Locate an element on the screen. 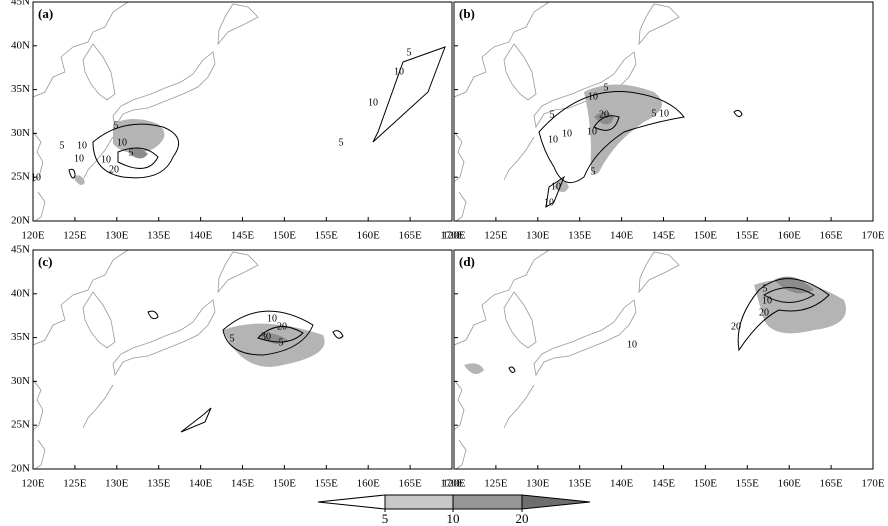  y-tick-label: 20N is located at coordinates (20, 221).